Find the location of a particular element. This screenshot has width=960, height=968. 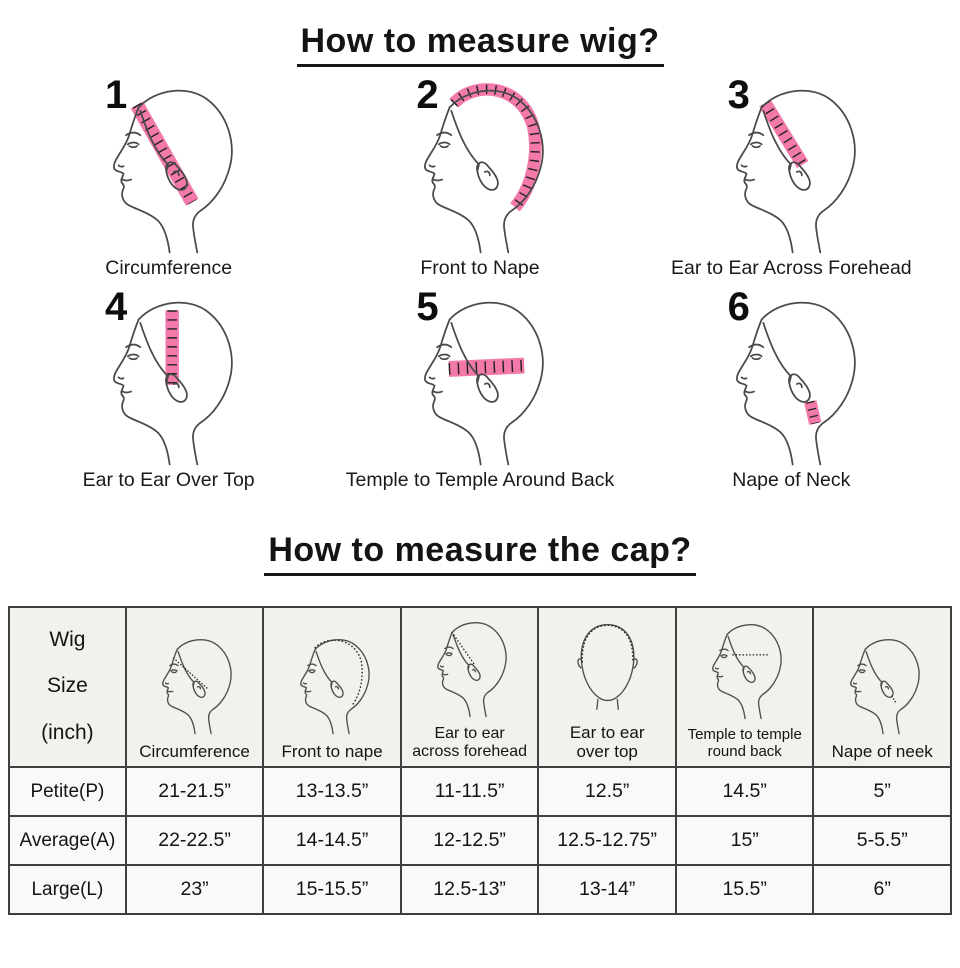

cell-value: 6” is located at coordinates (882, 889).